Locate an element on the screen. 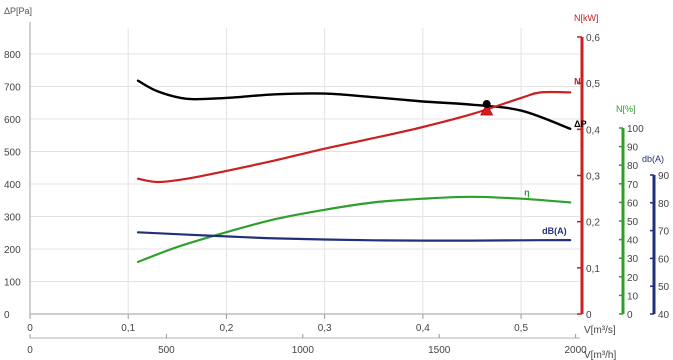 Image resolution: width=673 pixels, height=360 pixels. eff-tick-label: 20 is located at coordinates (633, 278).